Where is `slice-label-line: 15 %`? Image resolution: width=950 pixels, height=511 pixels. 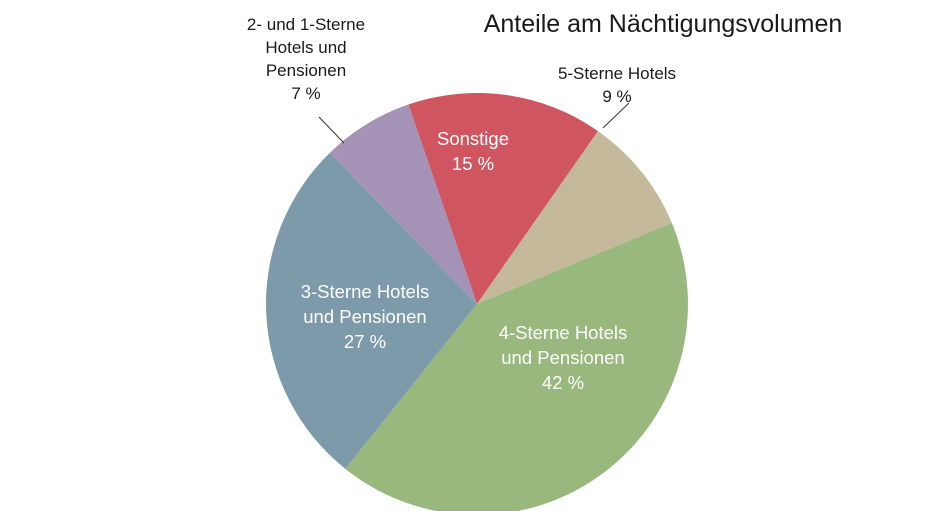 slice-label-line: 15 % is located at coordinates (473, 163).